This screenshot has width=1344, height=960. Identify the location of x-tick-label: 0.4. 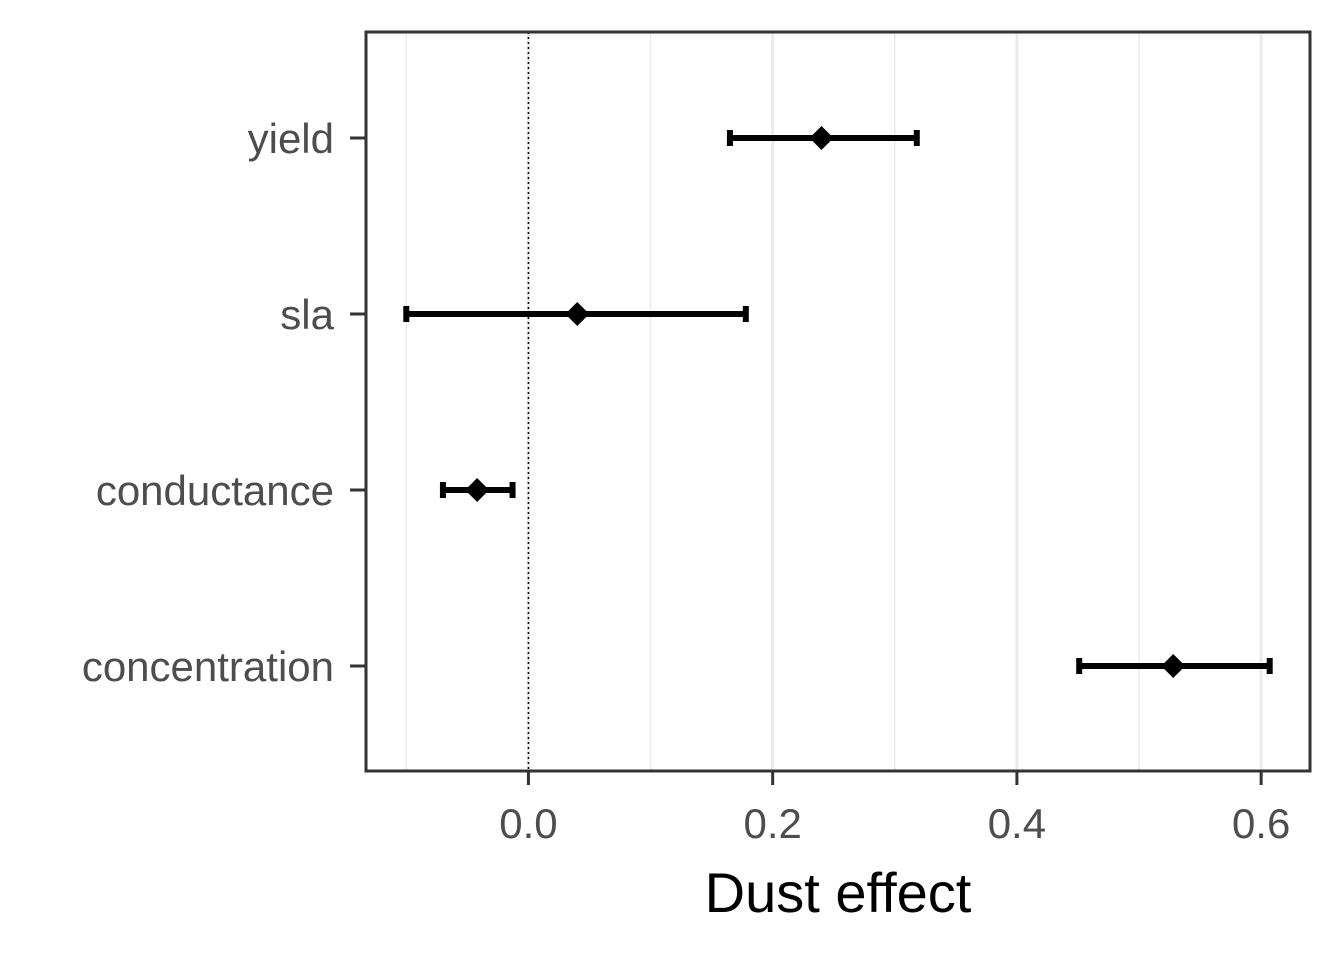
(1017, 823).